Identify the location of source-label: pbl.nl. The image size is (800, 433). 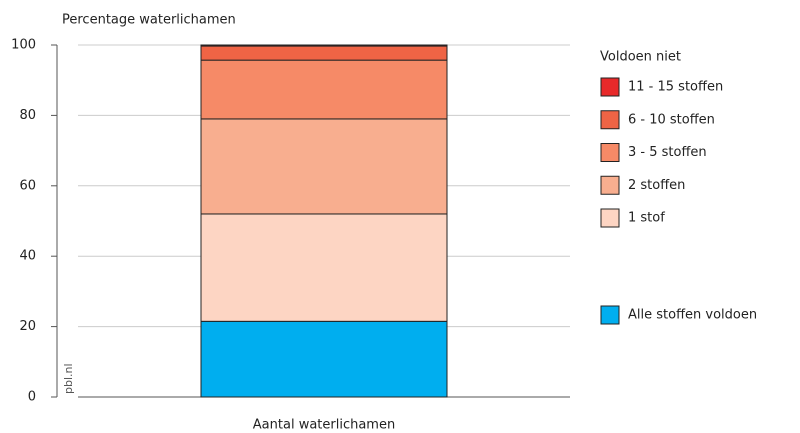
(68, 378).